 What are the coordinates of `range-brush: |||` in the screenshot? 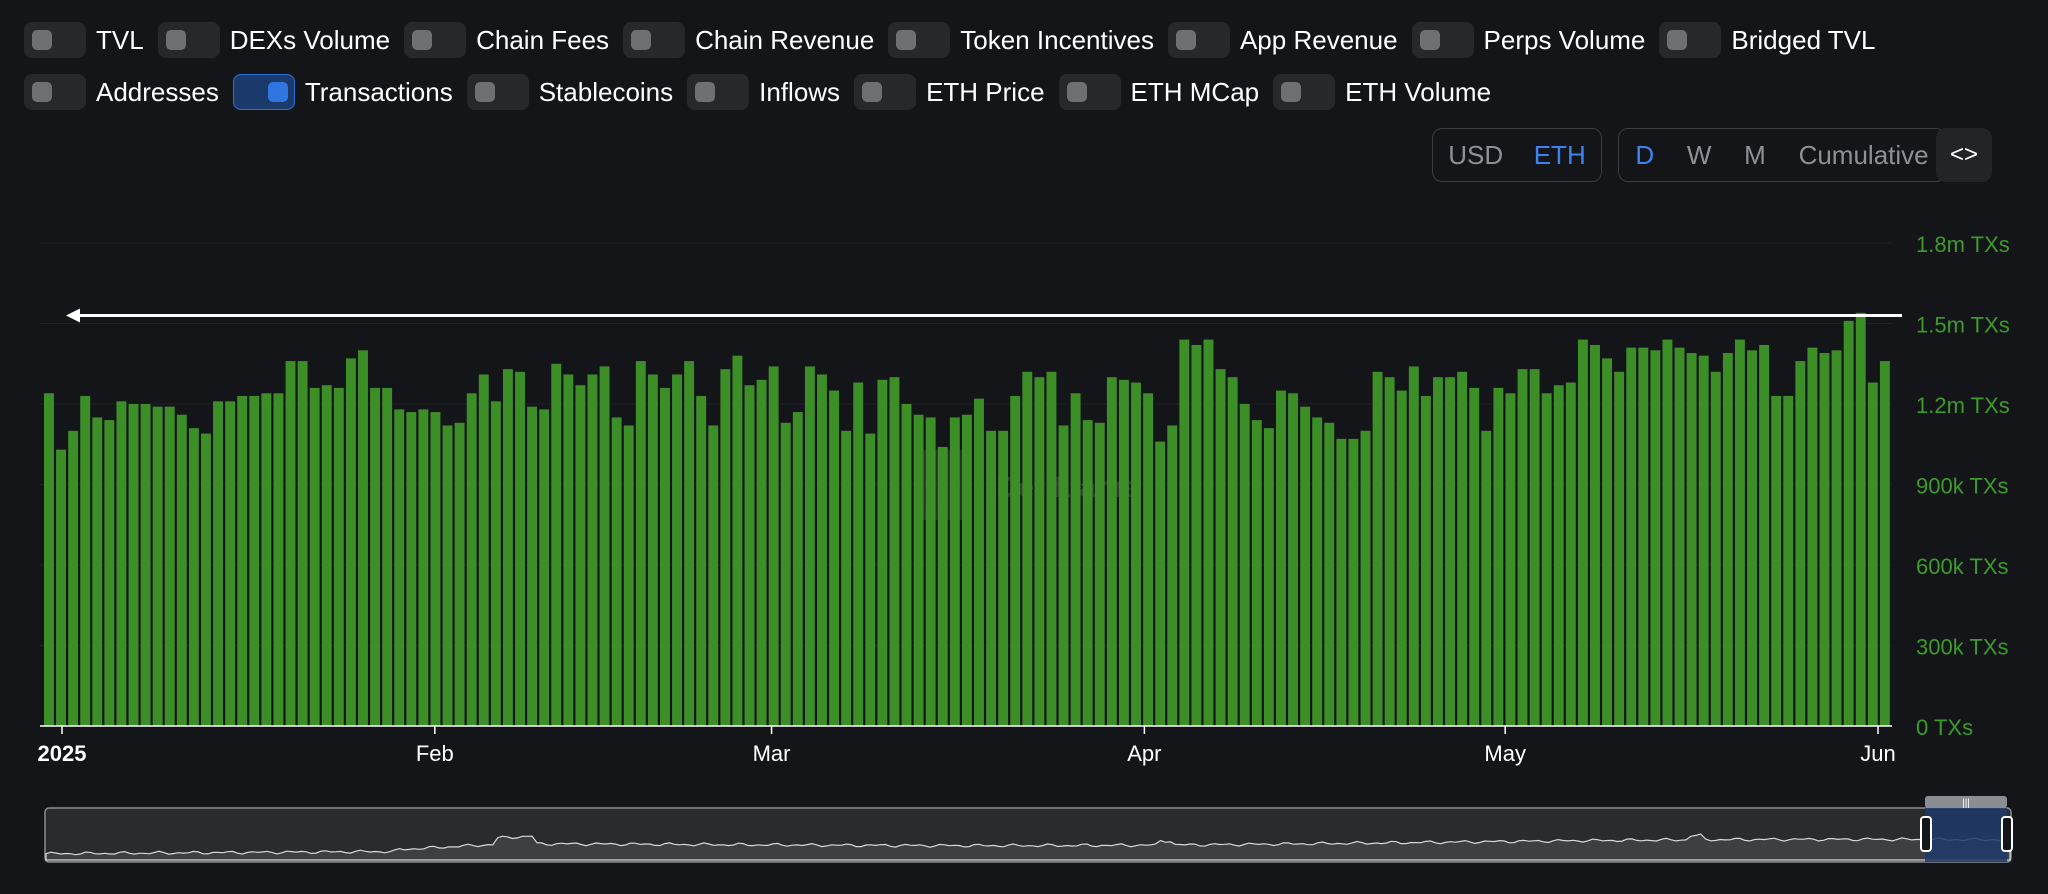 It's located at (1028, 829).